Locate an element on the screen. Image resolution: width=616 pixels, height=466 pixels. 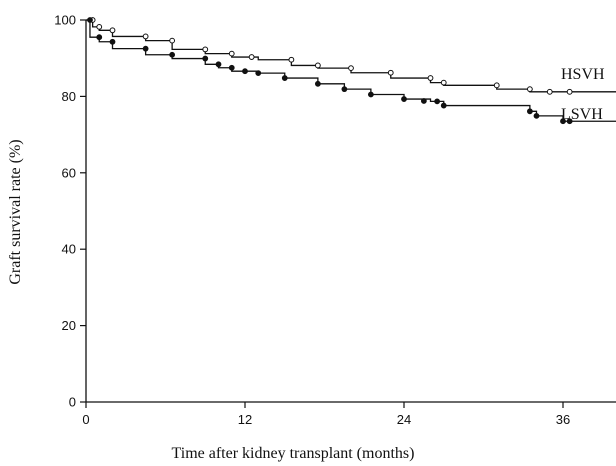
x-tick-label: 36 is located at coordinates (563, 419).